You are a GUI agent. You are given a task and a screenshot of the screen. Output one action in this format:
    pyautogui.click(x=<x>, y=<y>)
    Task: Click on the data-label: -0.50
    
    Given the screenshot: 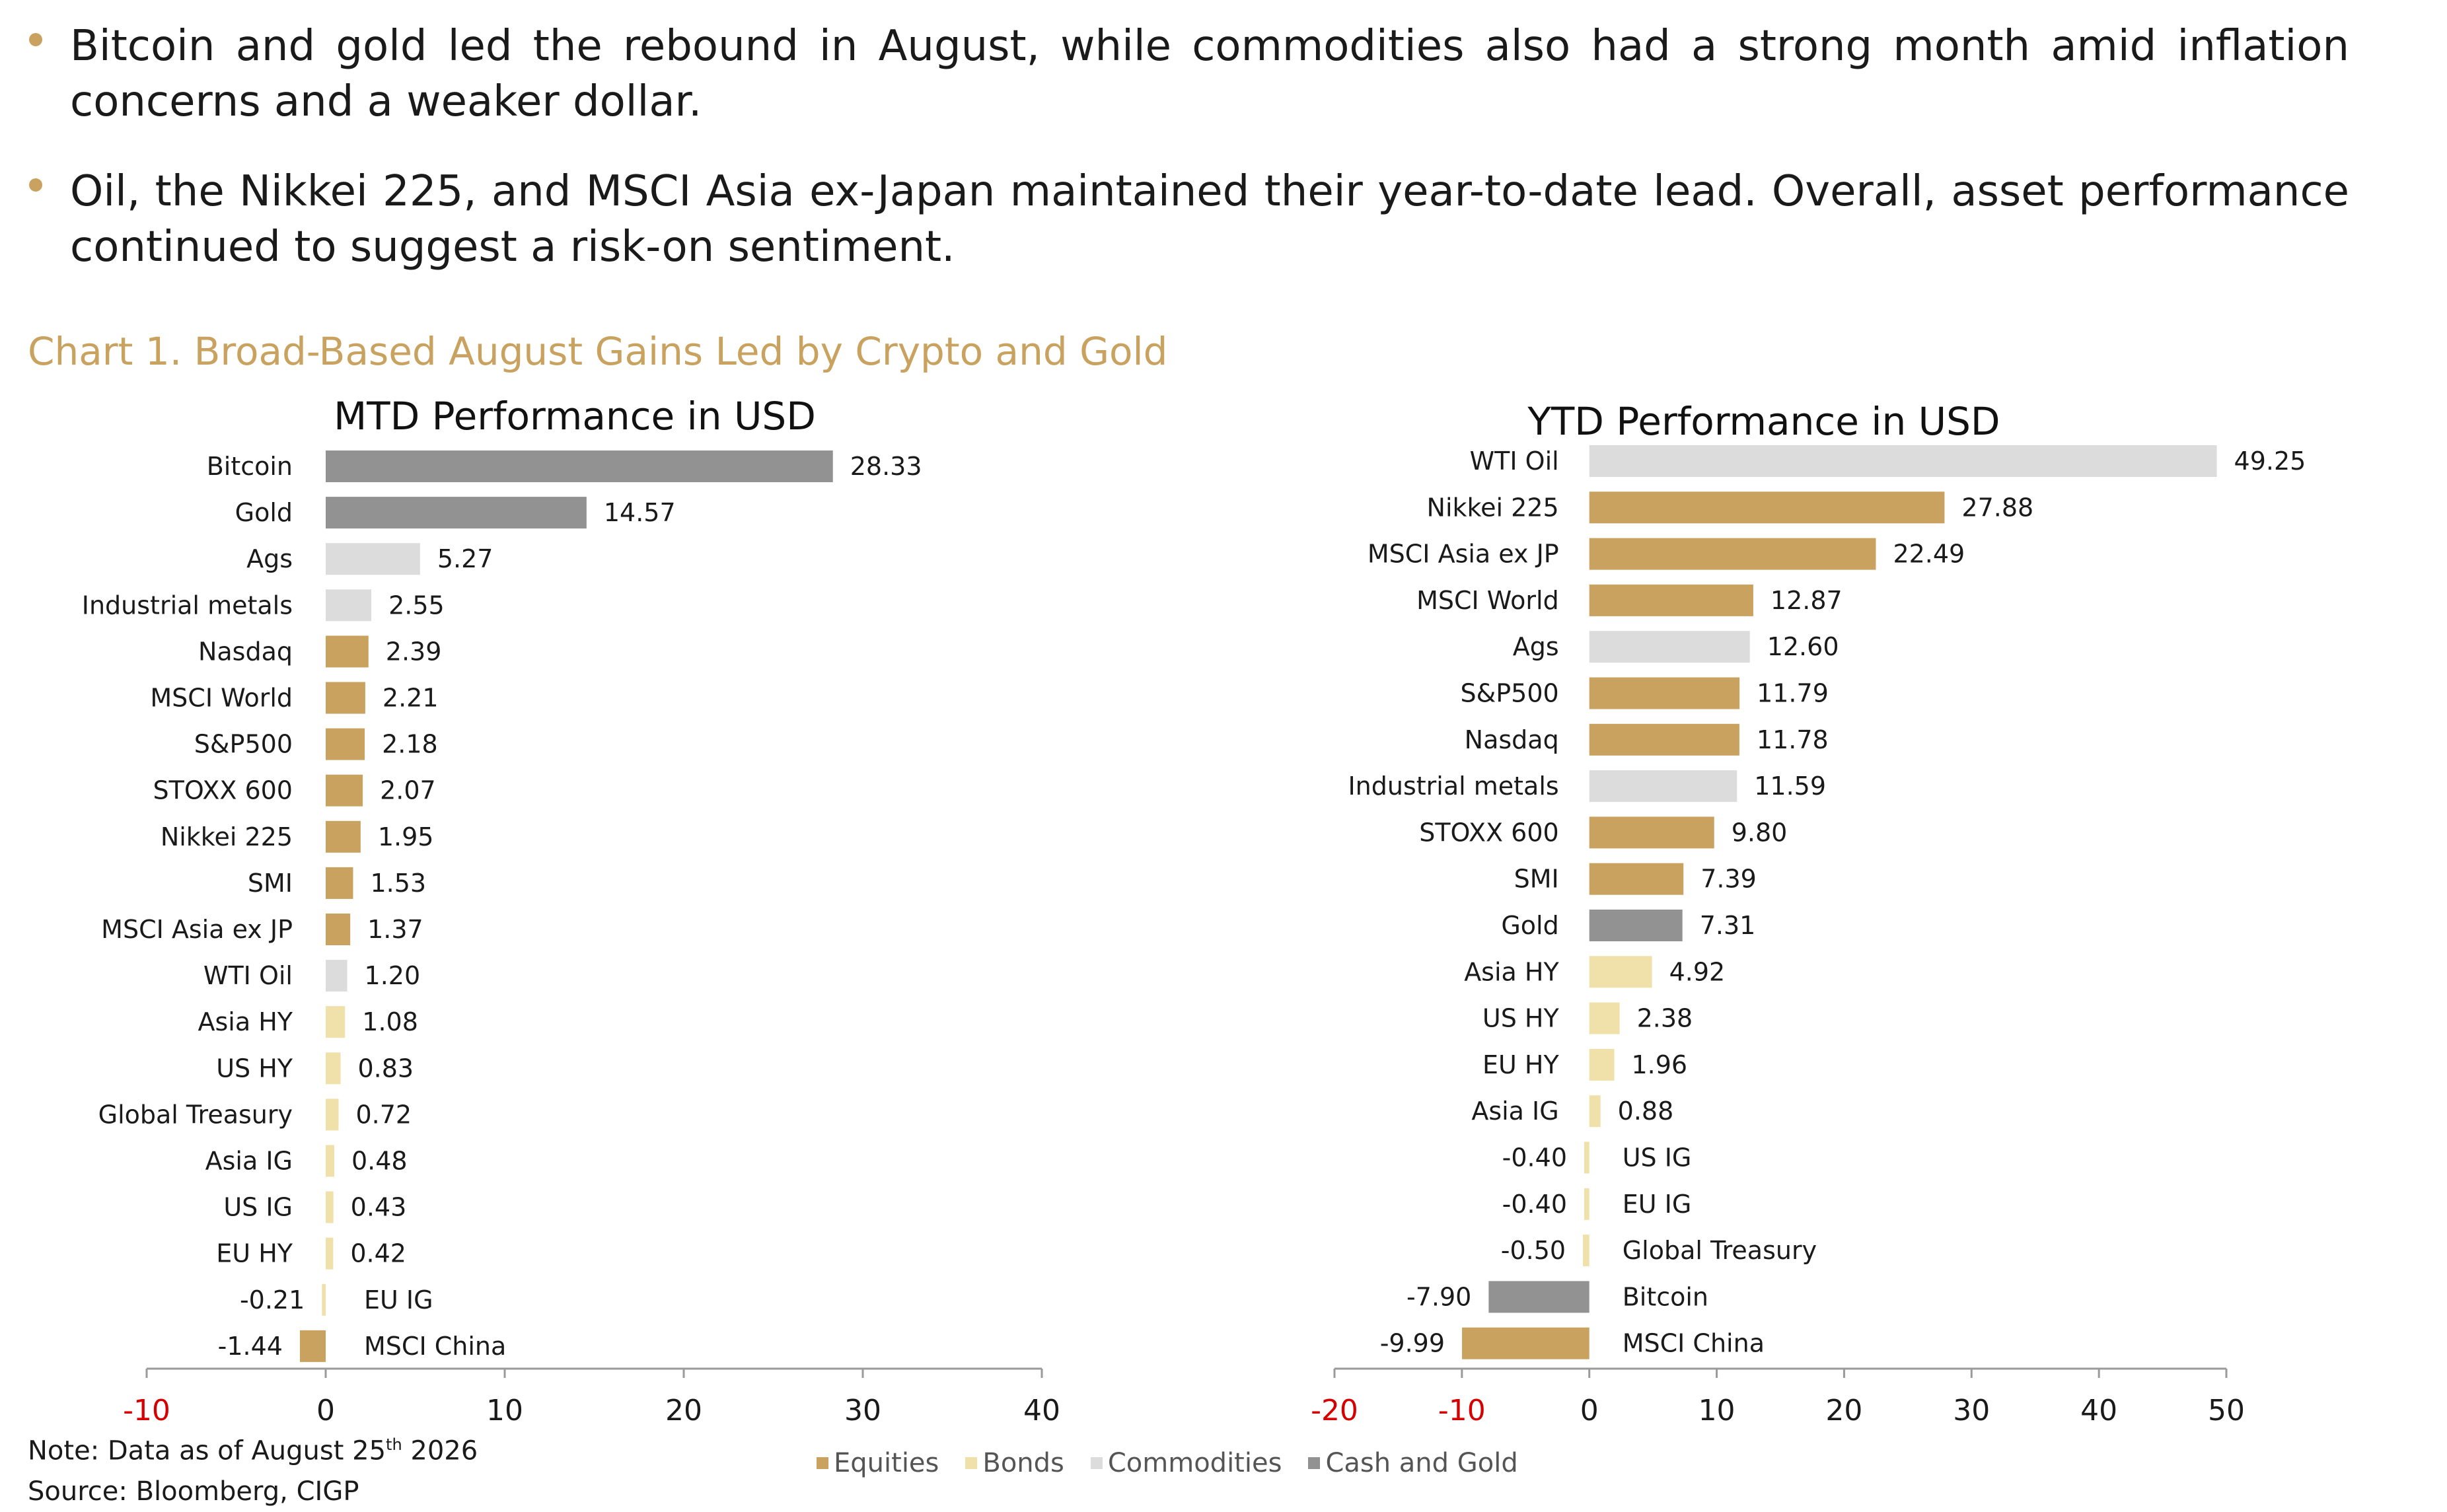 What is the action you would take?
    pyautogui.click(x=1533, y=1250)
    